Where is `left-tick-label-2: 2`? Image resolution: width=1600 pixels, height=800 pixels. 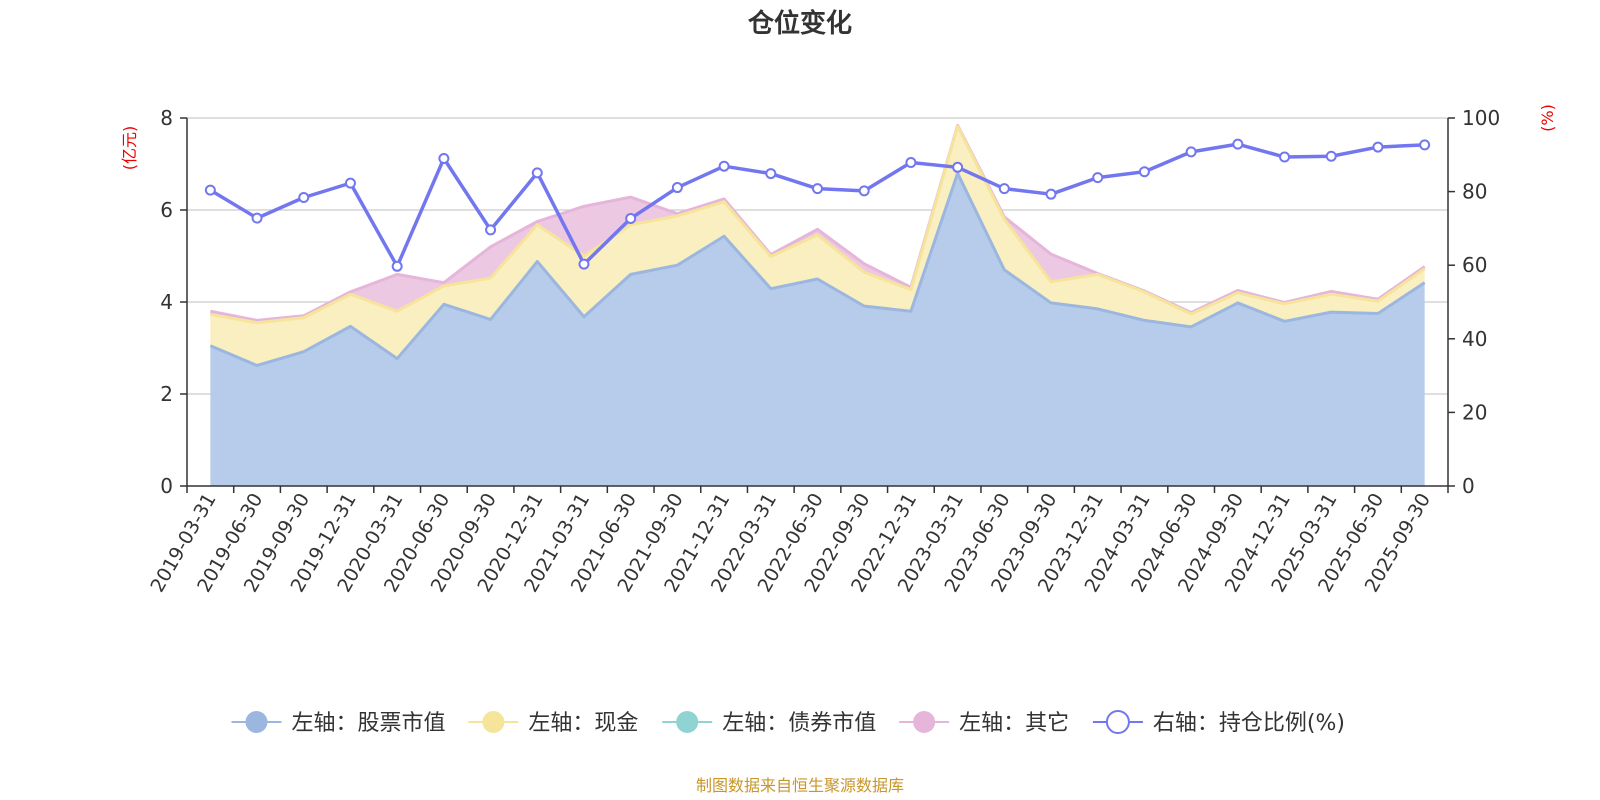
left-tick-label-2: 2 is located at coordinates (166, 394).